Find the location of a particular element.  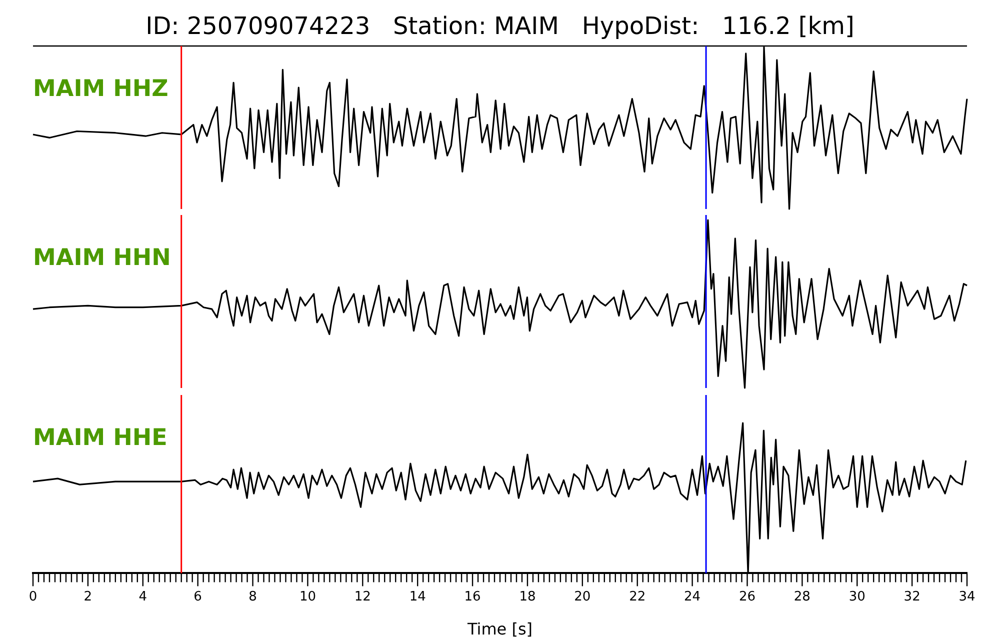

chart-title: ID: 250709074223 Station: MAIM HypoDist: 116.2 [km] is located at coordinates (500, 26).